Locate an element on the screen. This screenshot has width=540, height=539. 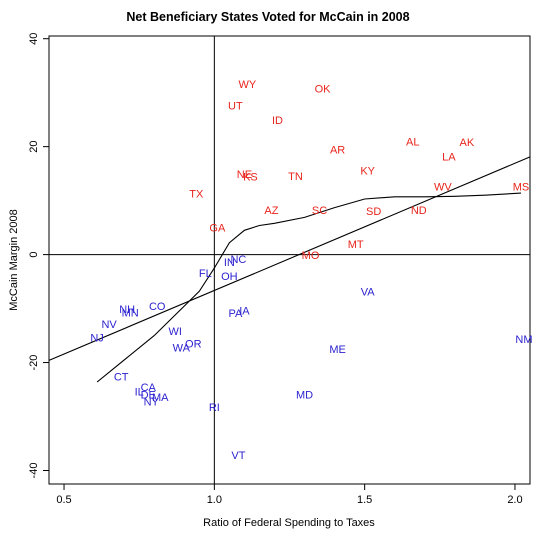
state-label-nh: NH is located at coordinates (127, 310).